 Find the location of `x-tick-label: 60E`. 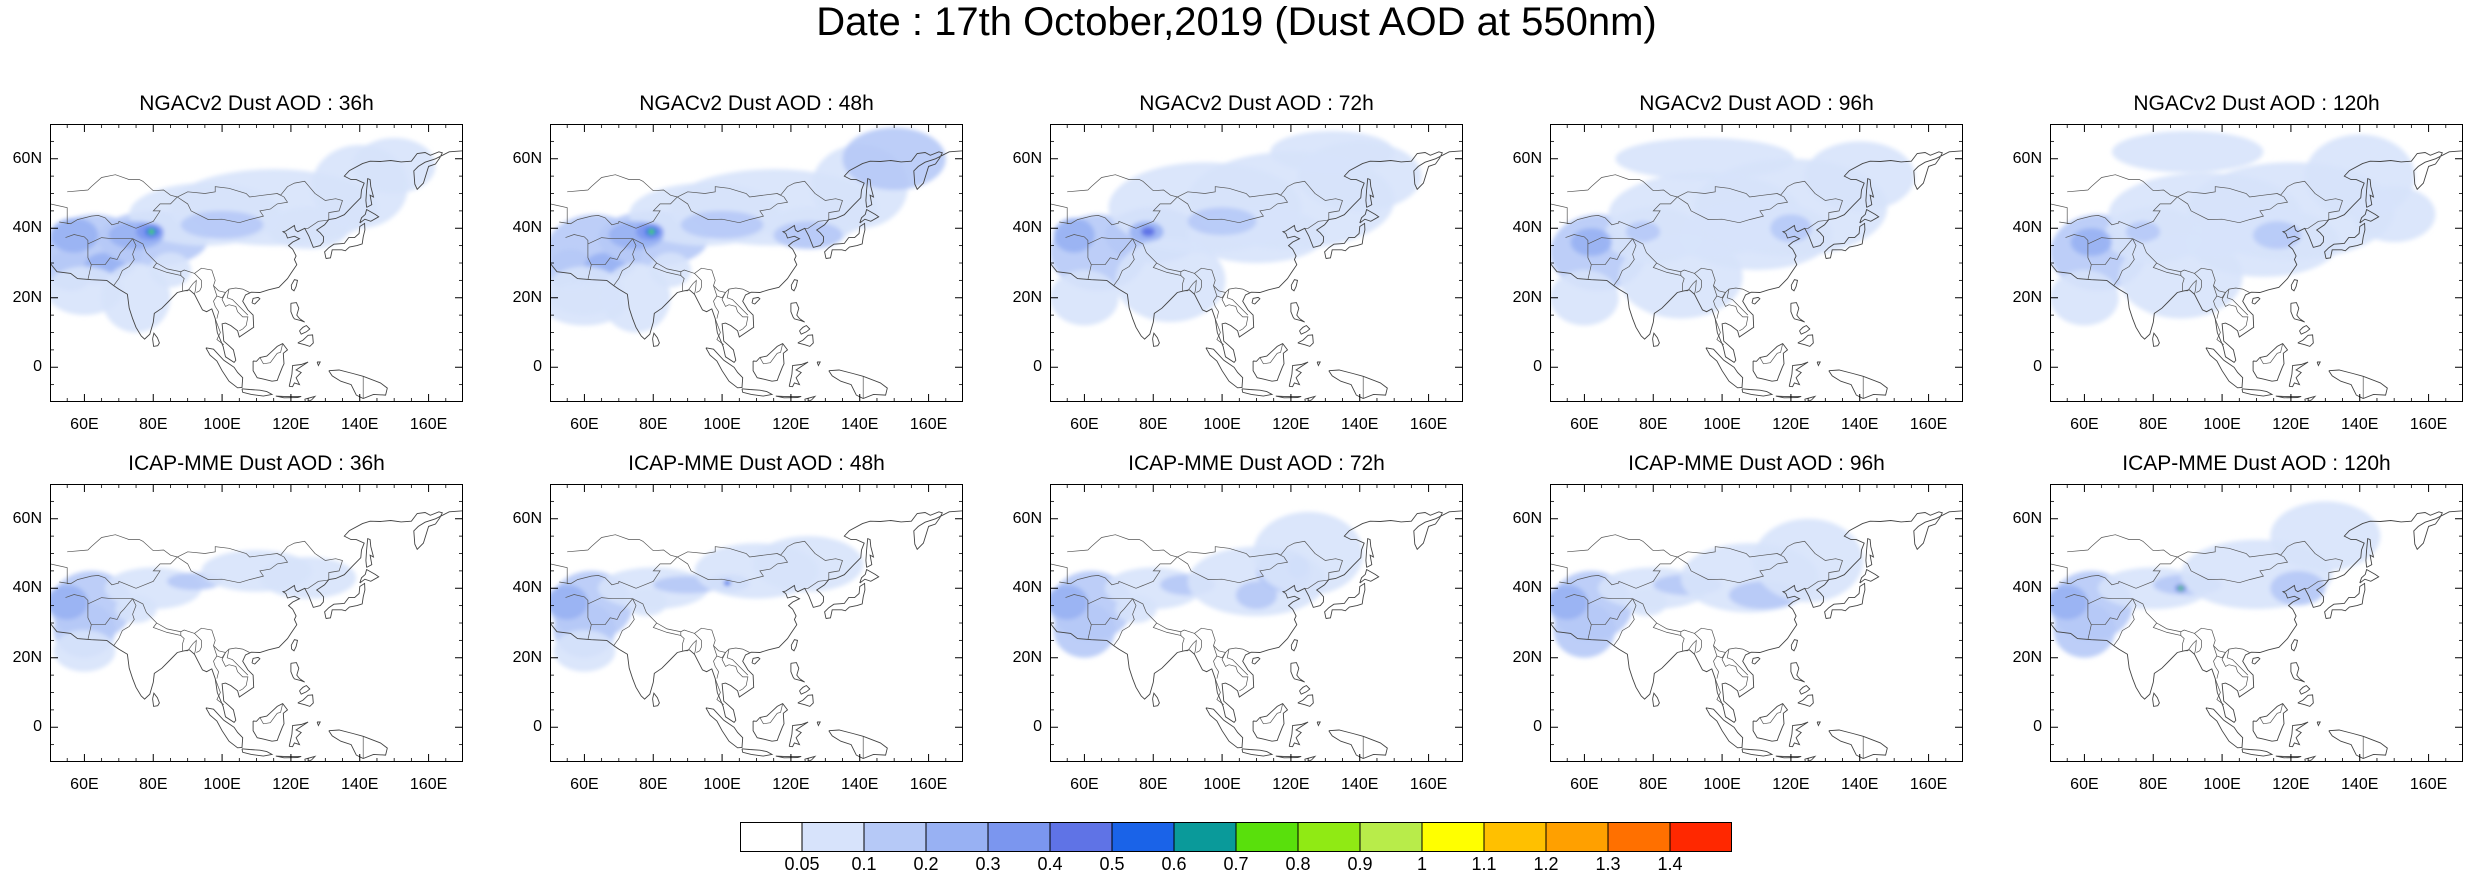

x-tick-label: 60E is located at coordinates (1584, 784).